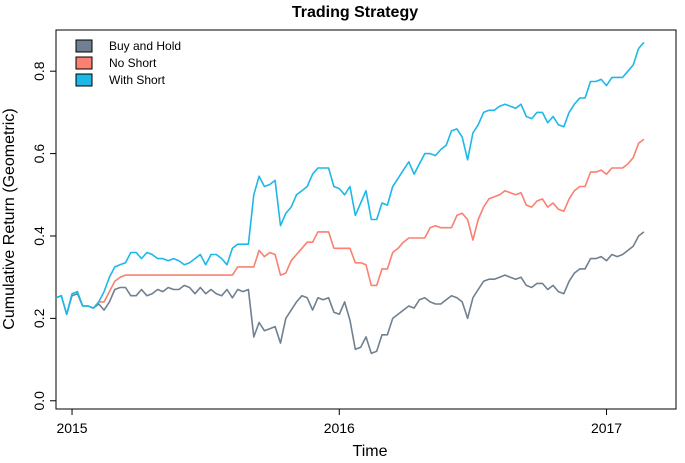 This screenshot has width=685, height=463. I want to click on x-tick-label: 2016, so click(339, 428).